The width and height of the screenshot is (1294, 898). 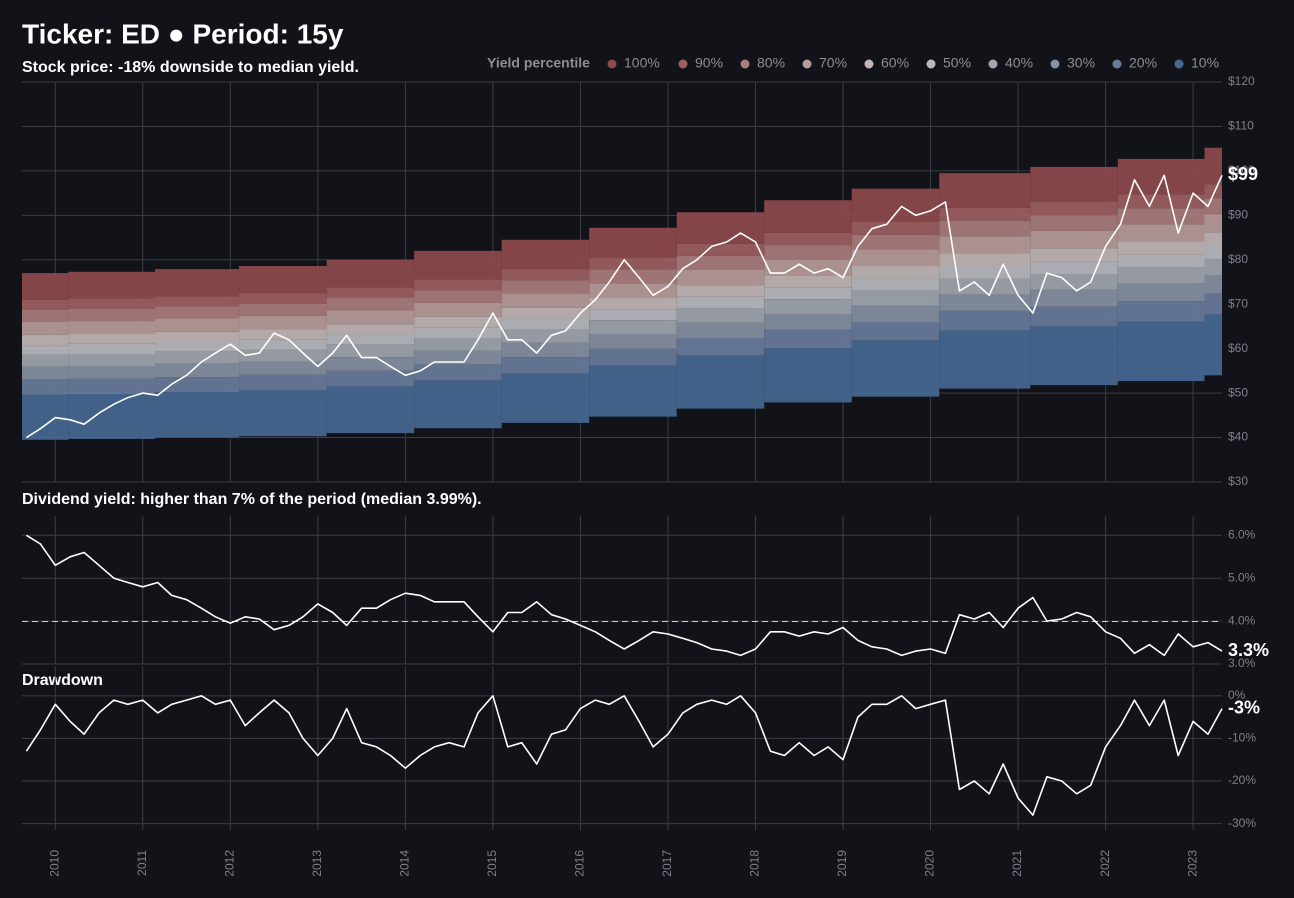 I want to click on legend-title: Yield percentile, so click(x=538, y=63).